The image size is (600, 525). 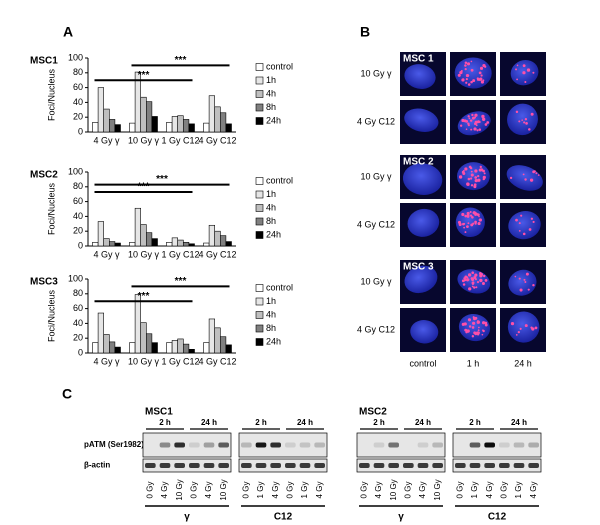 I want to click on column-label: 24 h, so click(x=523, y=363).